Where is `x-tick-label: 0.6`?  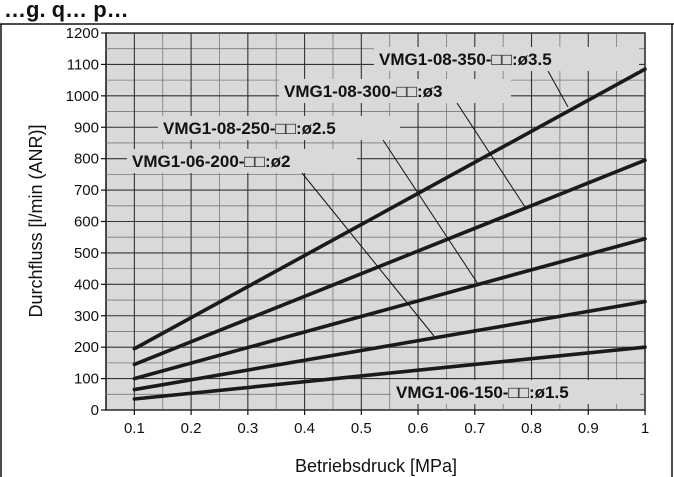
x-tick-label: 0.6 is located at coordinates (418, 428).